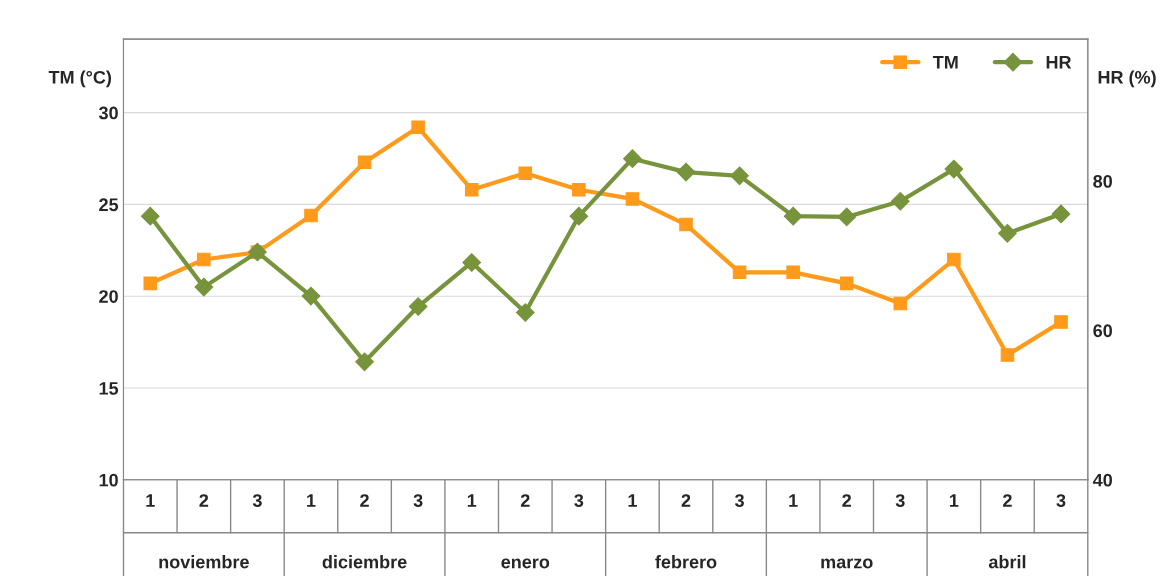  What do you see at coordinates (204, 562) in the screenshot?
I see `text: noviembre` at bounding box center [204, 562].